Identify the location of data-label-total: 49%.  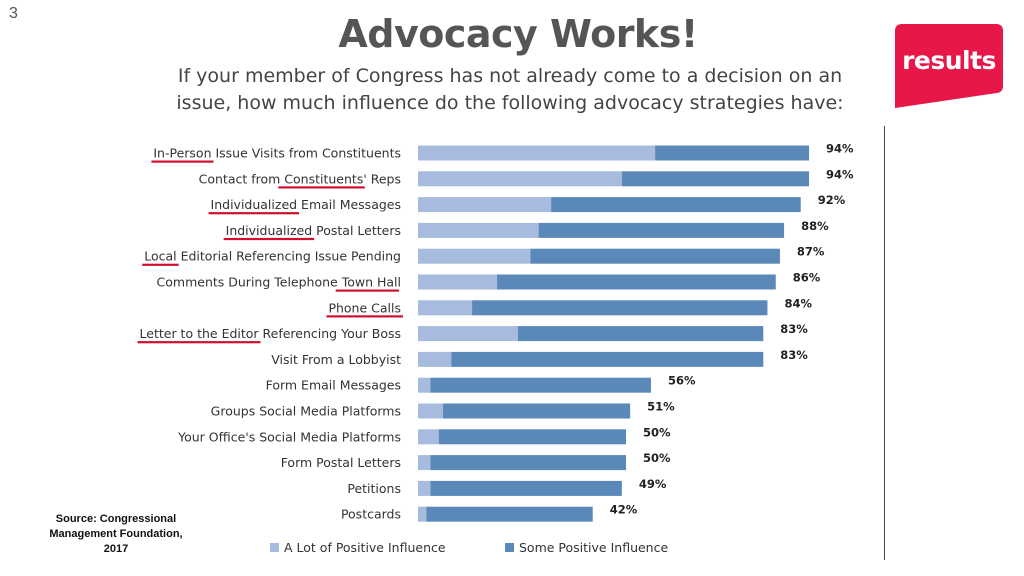
(653, 484).